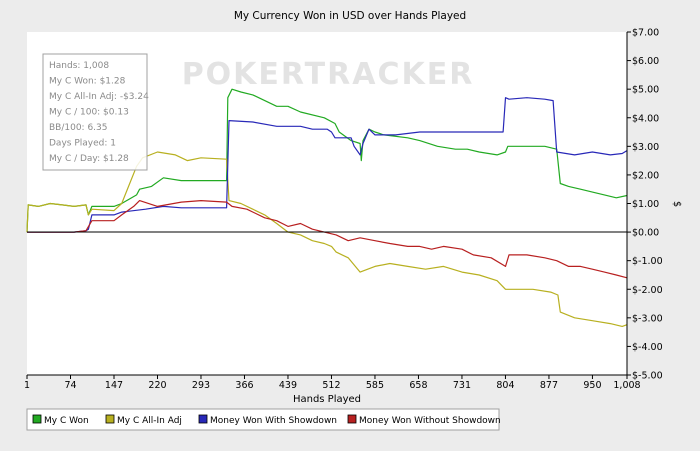 Image resolution: width=700 pixels, height=451 pixels. Describe the element at coordinates (647, 376) in the screenshot. I see `y-tick-label: $-5.00` at that location.